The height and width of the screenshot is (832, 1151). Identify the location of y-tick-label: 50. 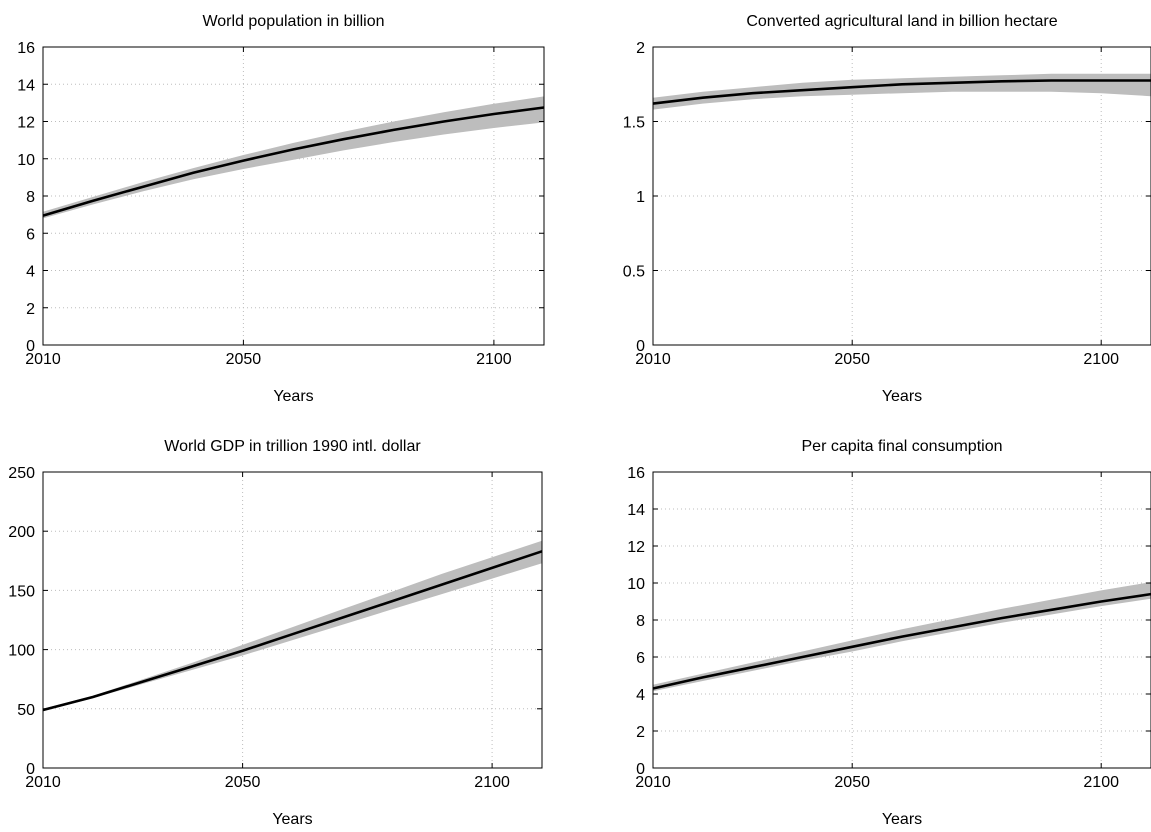
(26, 710).